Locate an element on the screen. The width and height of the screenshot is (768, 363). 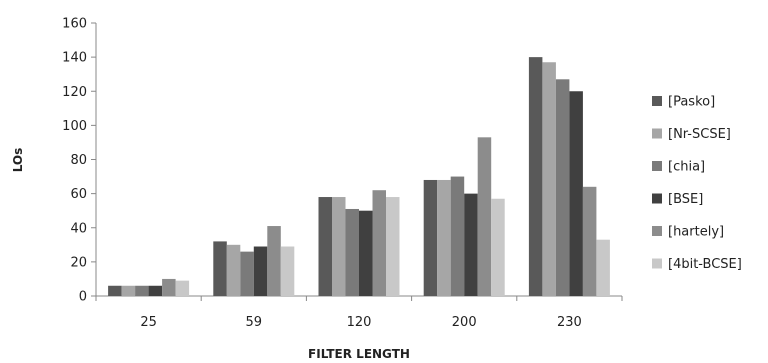
x-tick-label: 230 is located at coordinates (569, 322).